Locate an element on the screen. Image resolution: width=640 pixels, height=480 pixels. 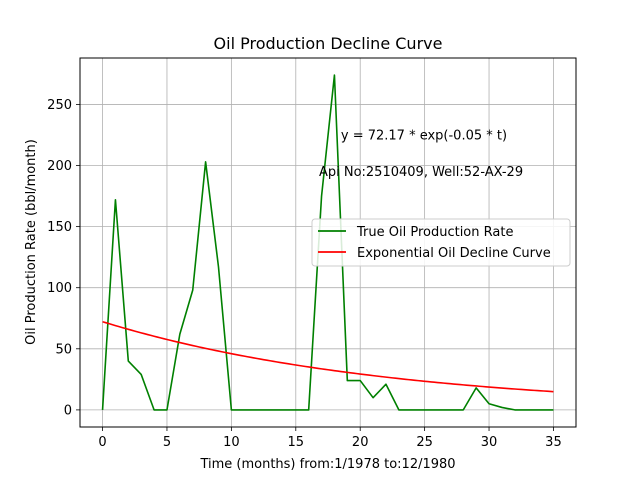
y-tick-label: 250 is located at coordinates (59, 105).